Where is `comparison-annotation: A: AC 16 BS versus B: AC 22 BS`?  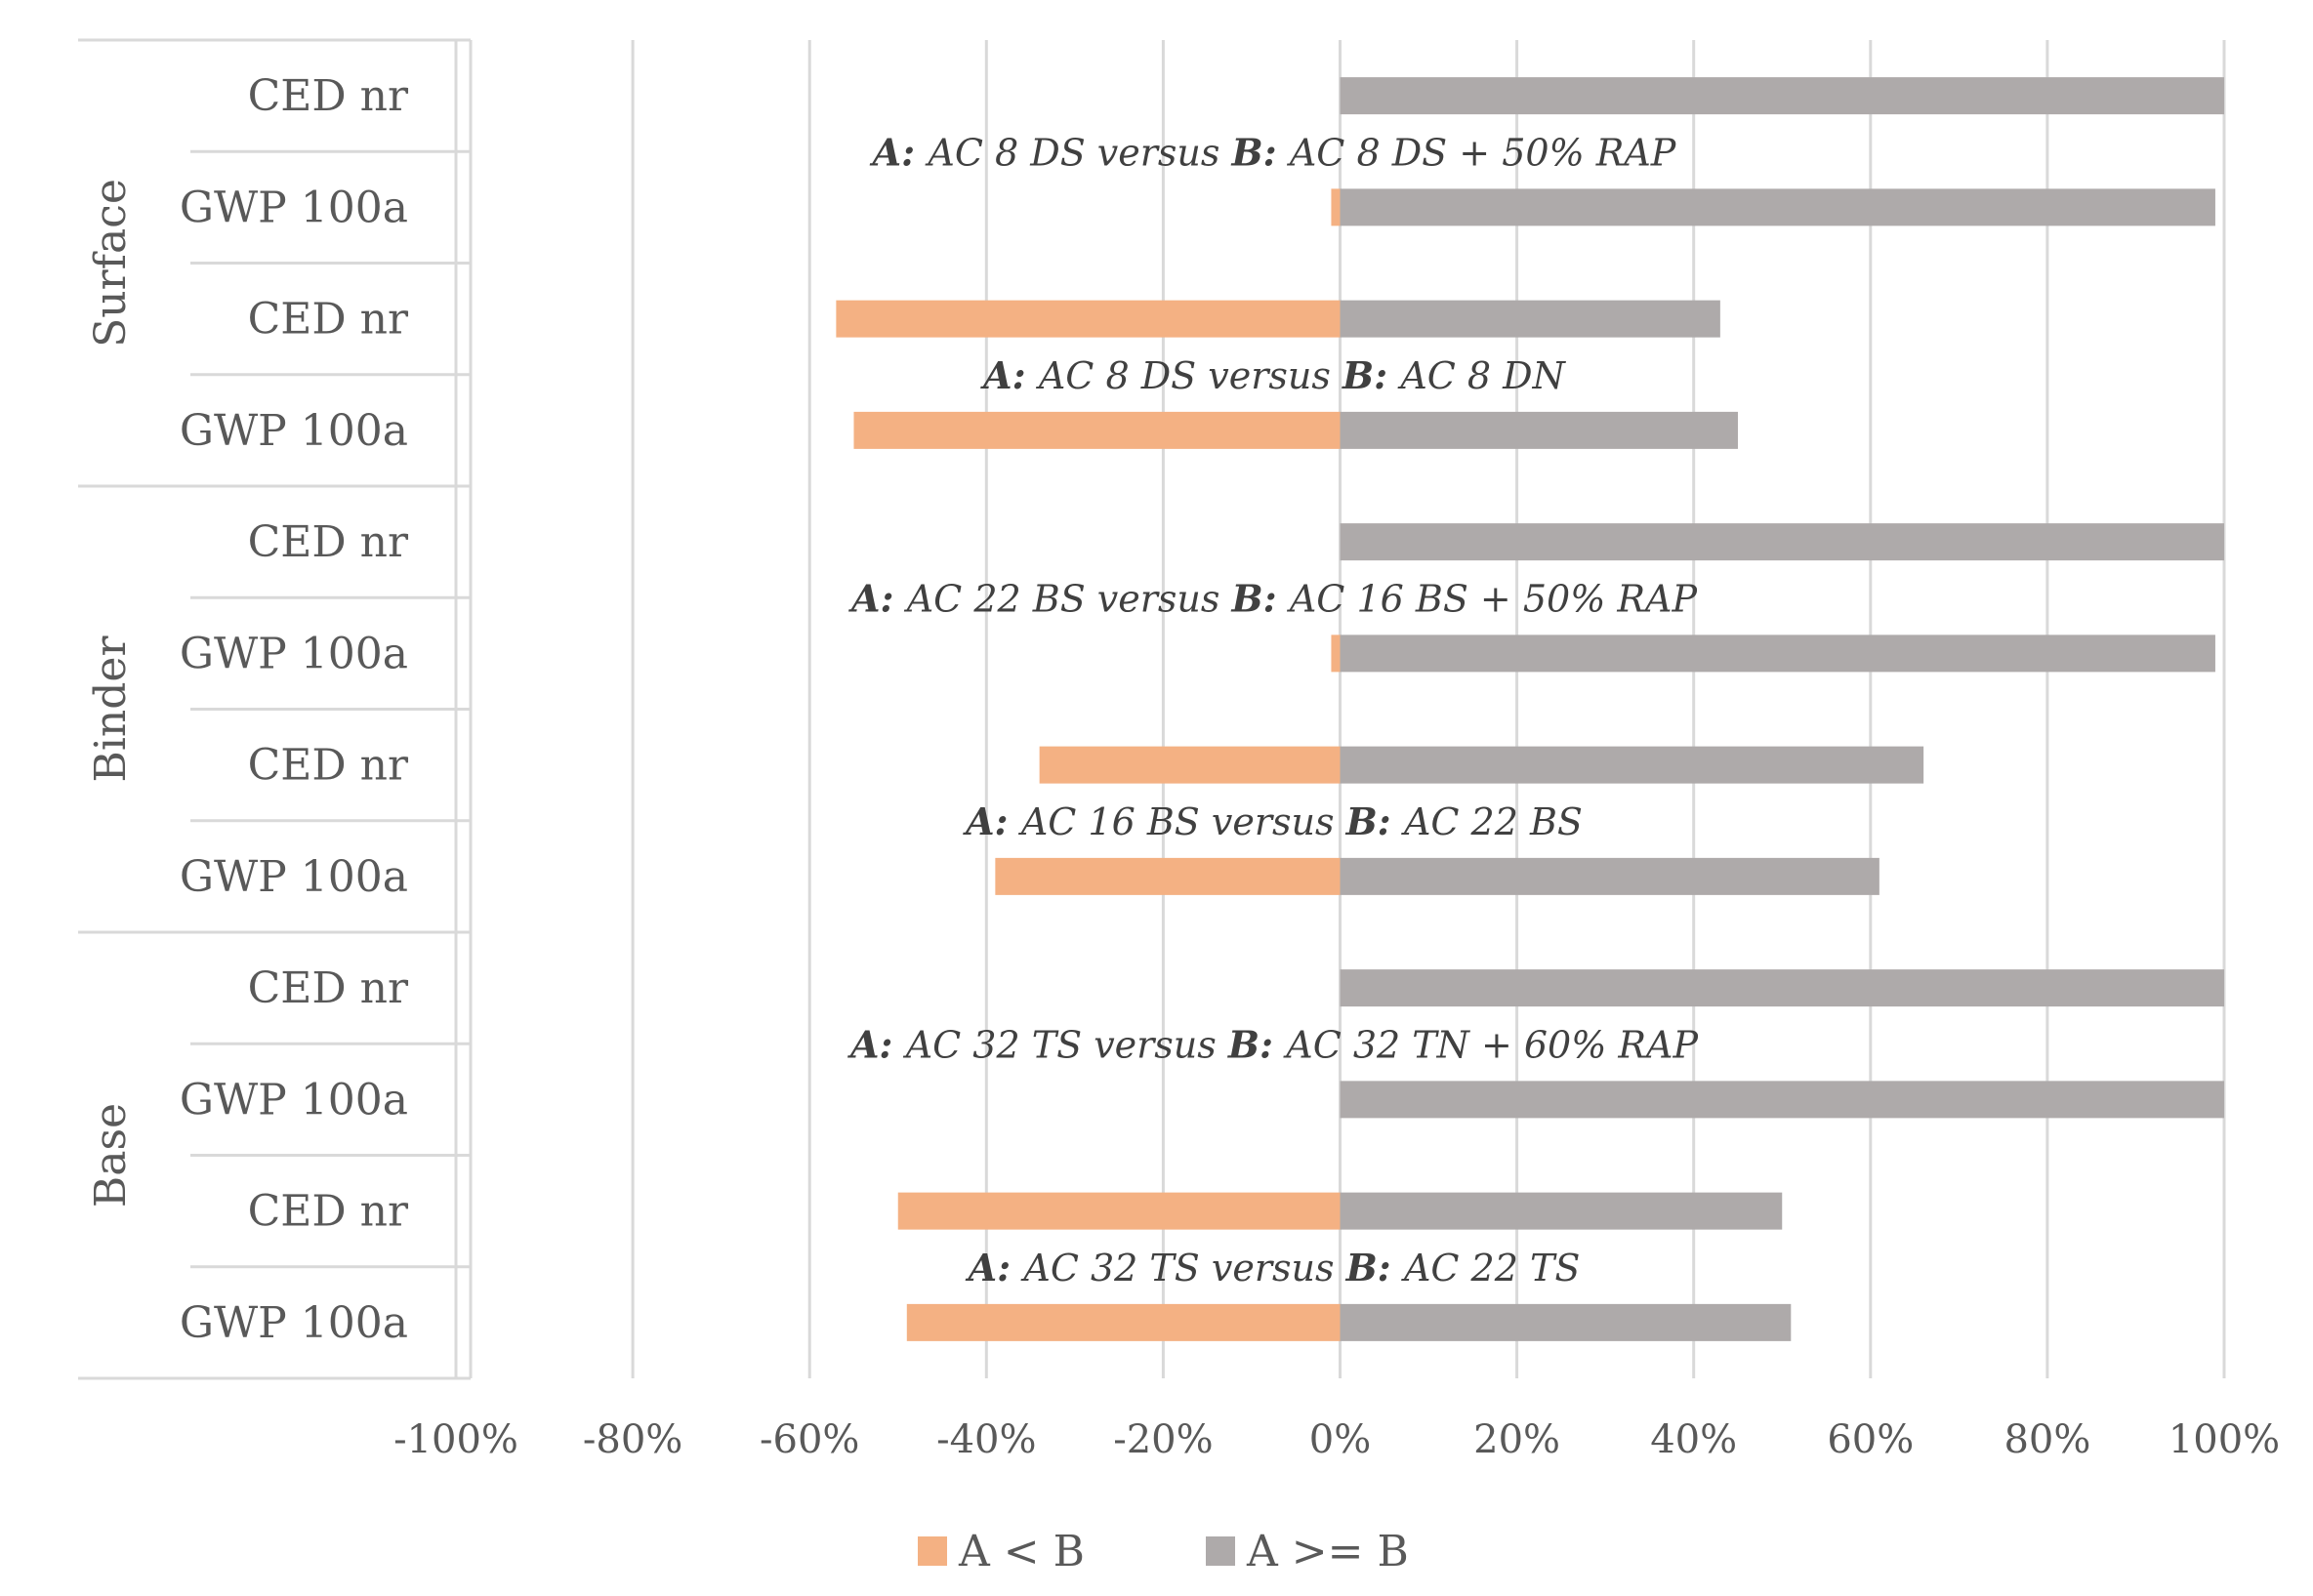 comparison-annotation: A: AC 16 BS versus B: AC 22 BS is located at coordinates (1273, 821).